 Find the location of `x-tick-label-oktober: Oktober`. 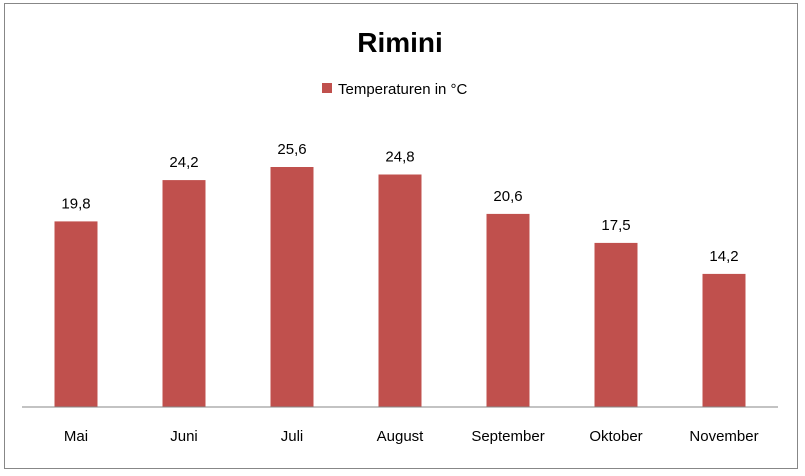

x-tick-label-oktober: Oktober is located at coordinates (615, 436).